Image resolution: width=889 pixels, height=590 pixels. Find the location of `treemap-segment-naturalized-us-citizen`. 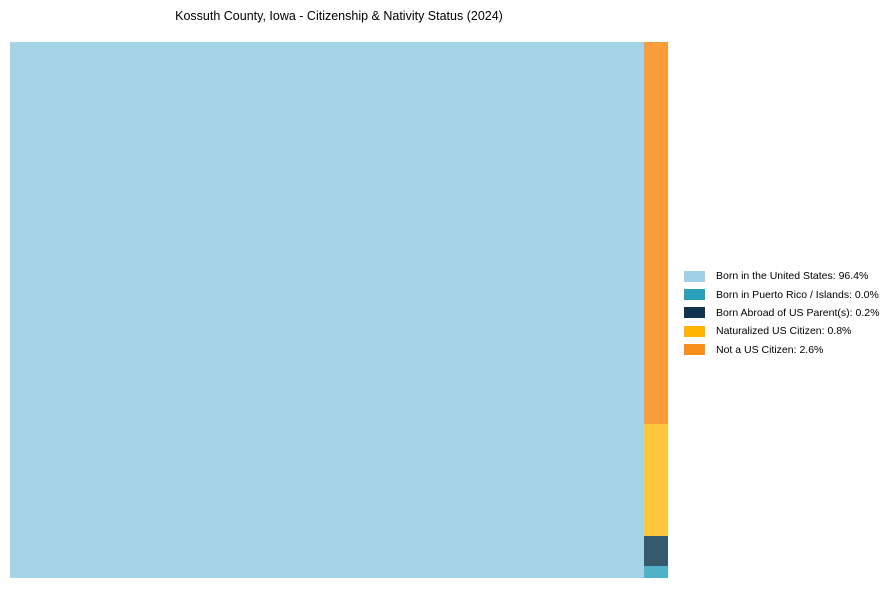

treemap-segment-naturalized-us-citizen is located at coordinates (656, 480).